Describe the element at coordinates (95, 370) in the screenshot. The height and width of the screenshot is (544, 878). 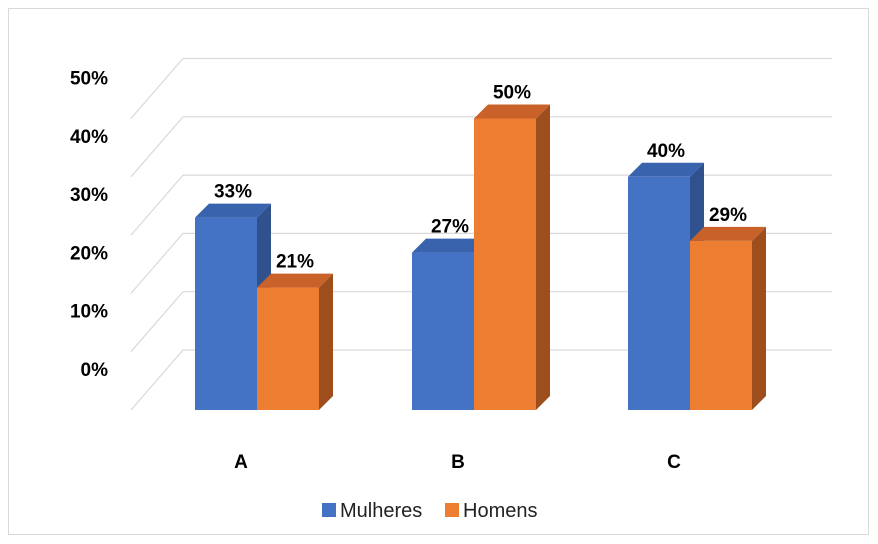
I see `y-tick-label: 0%` at that location.